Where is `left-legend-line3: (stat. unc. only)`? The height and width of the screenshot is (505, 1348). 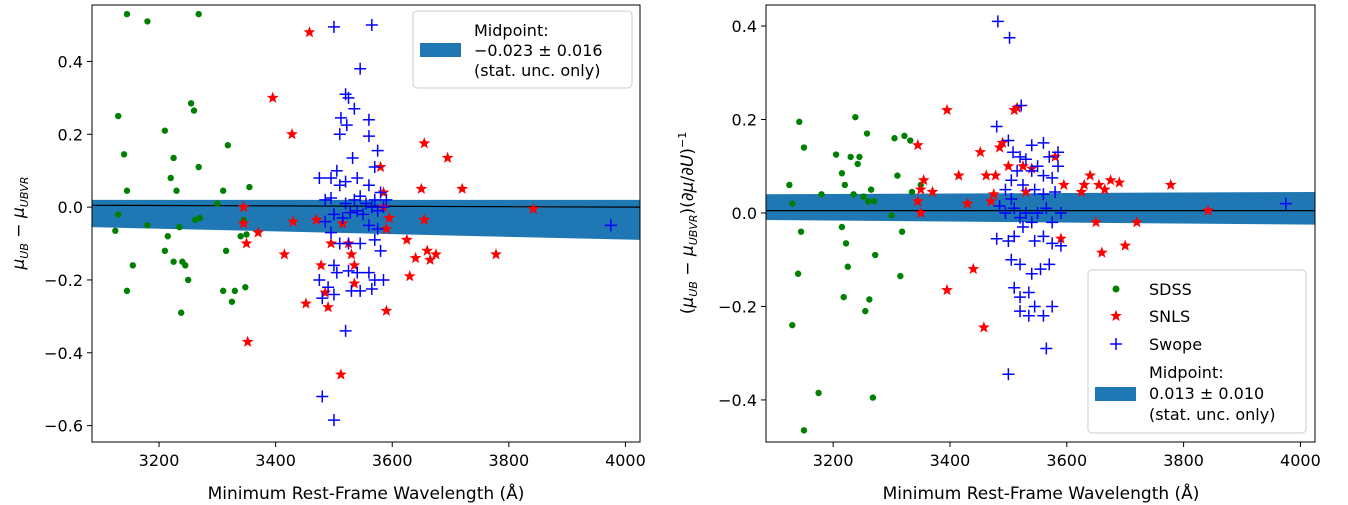 left-legend-line3: (stat. unc. only) is located at coordinates (537, 70).